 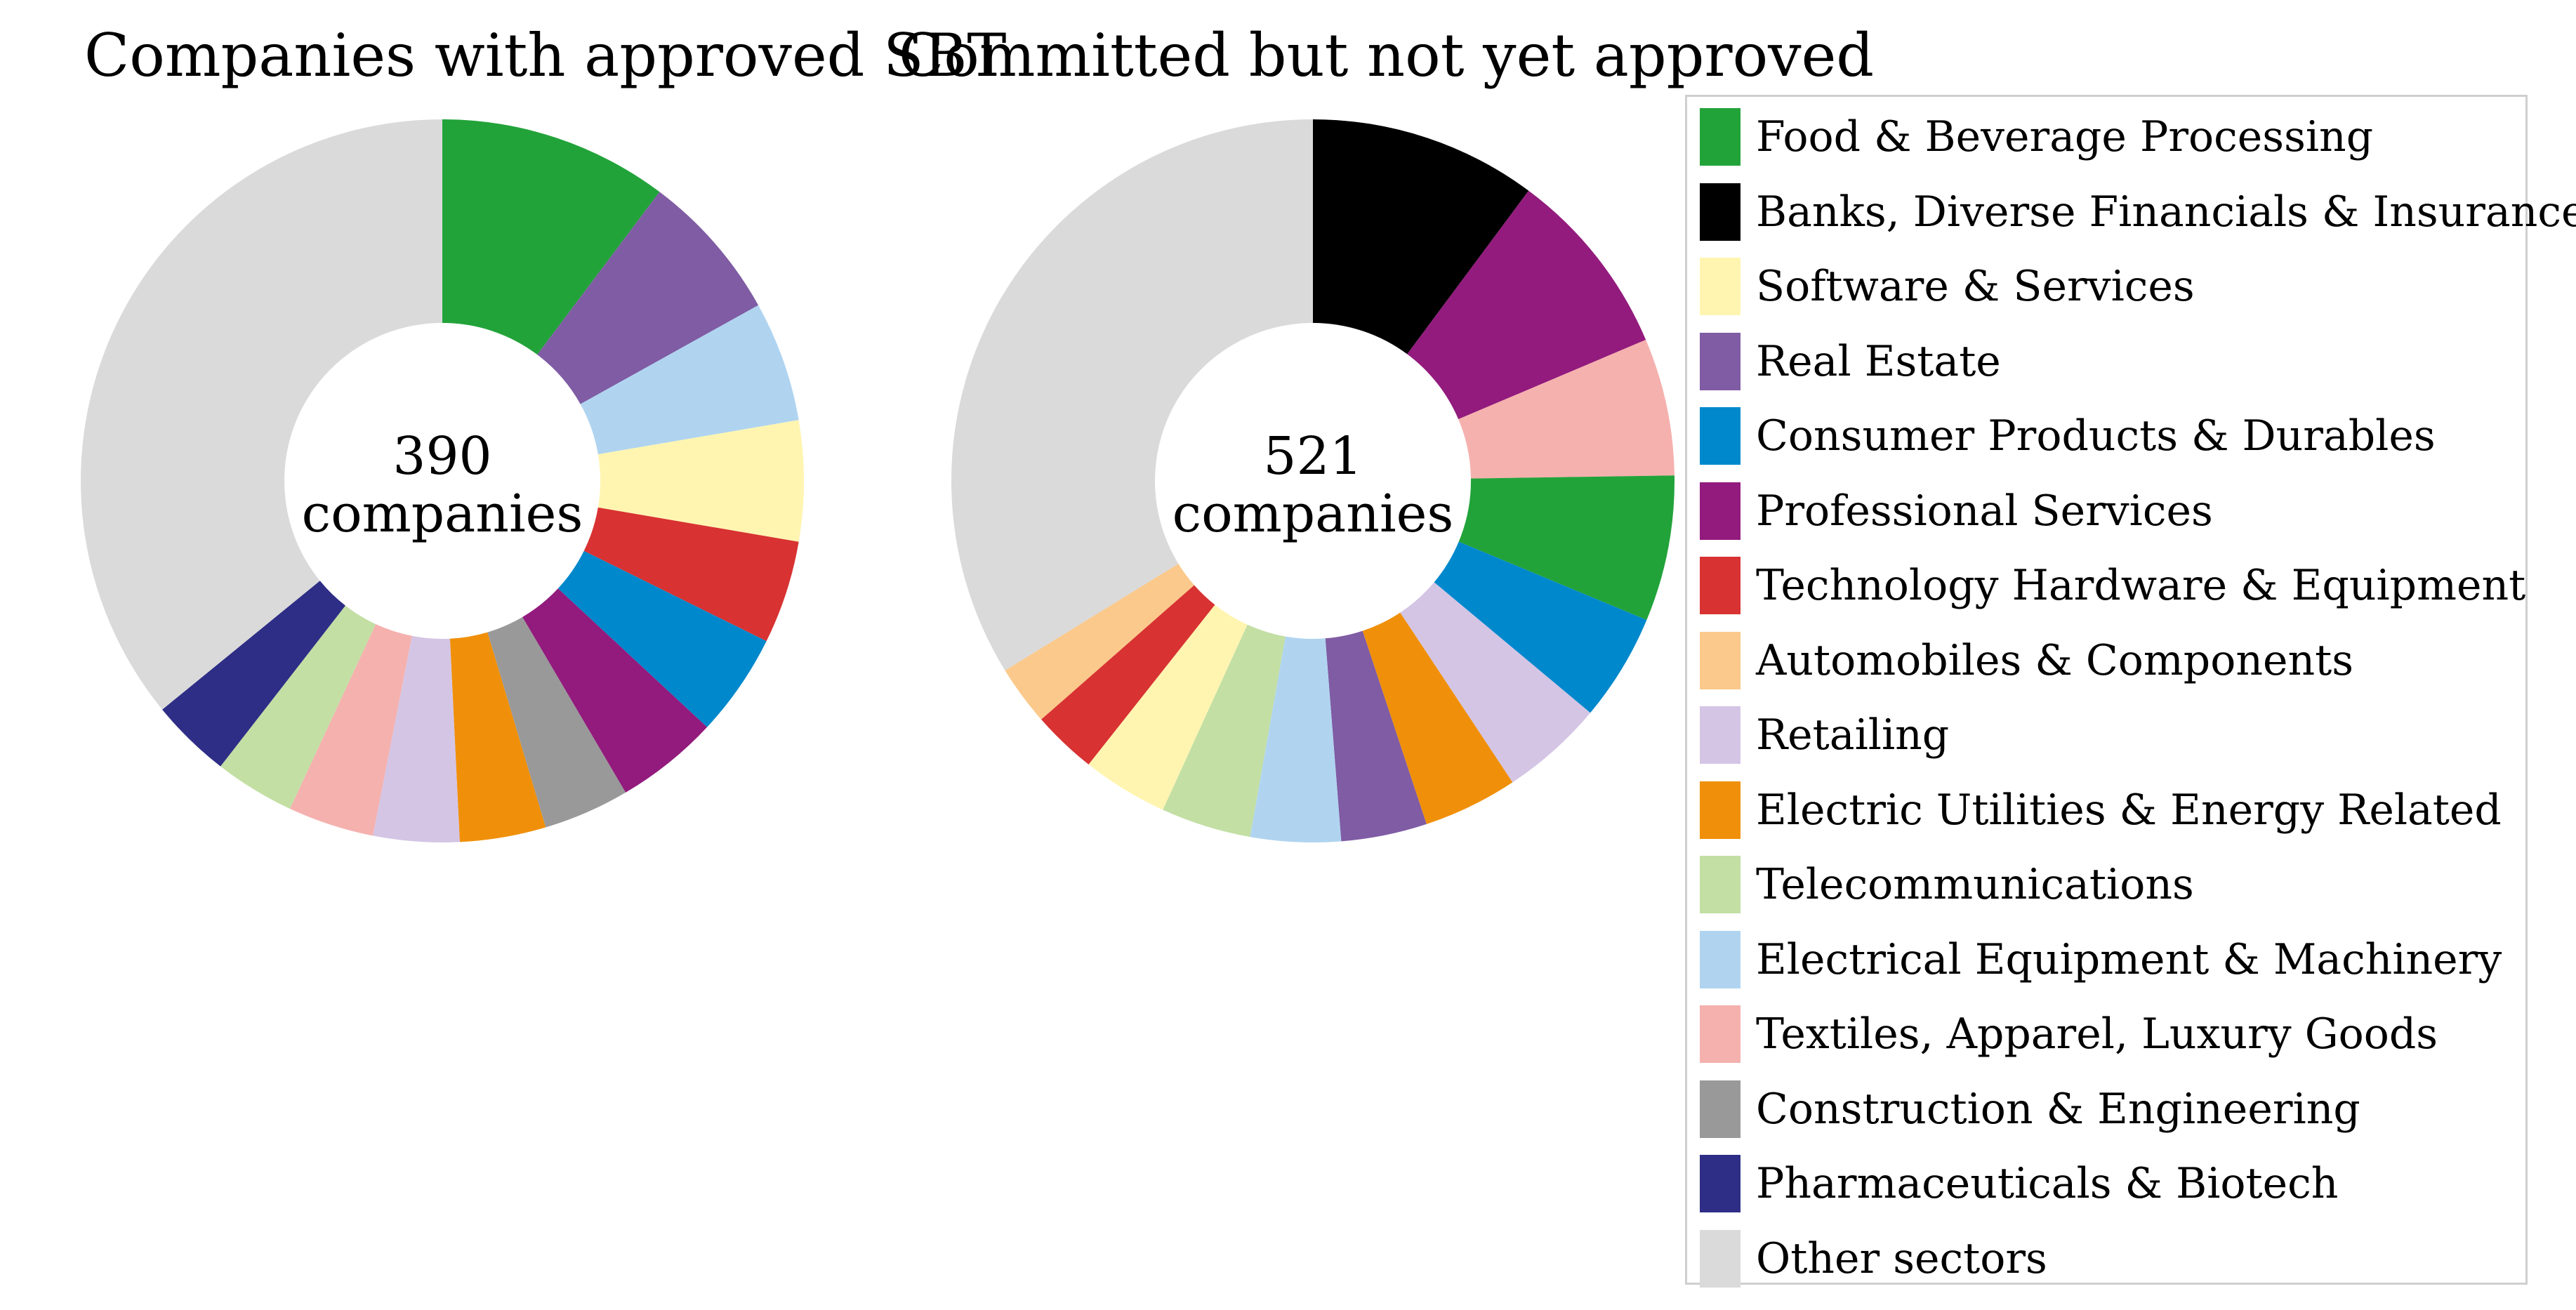 I want to click on slice-construction-and-engineering, so click(x=556, y=722).